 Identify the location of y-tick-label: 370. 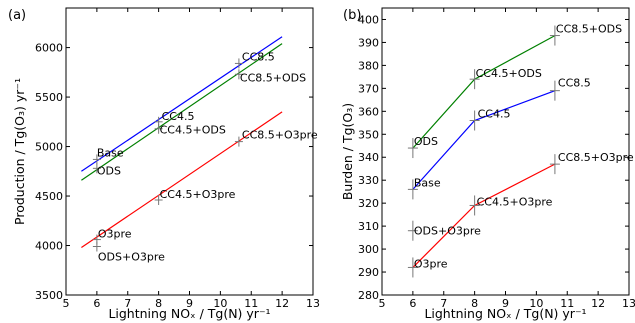
(368, 88).